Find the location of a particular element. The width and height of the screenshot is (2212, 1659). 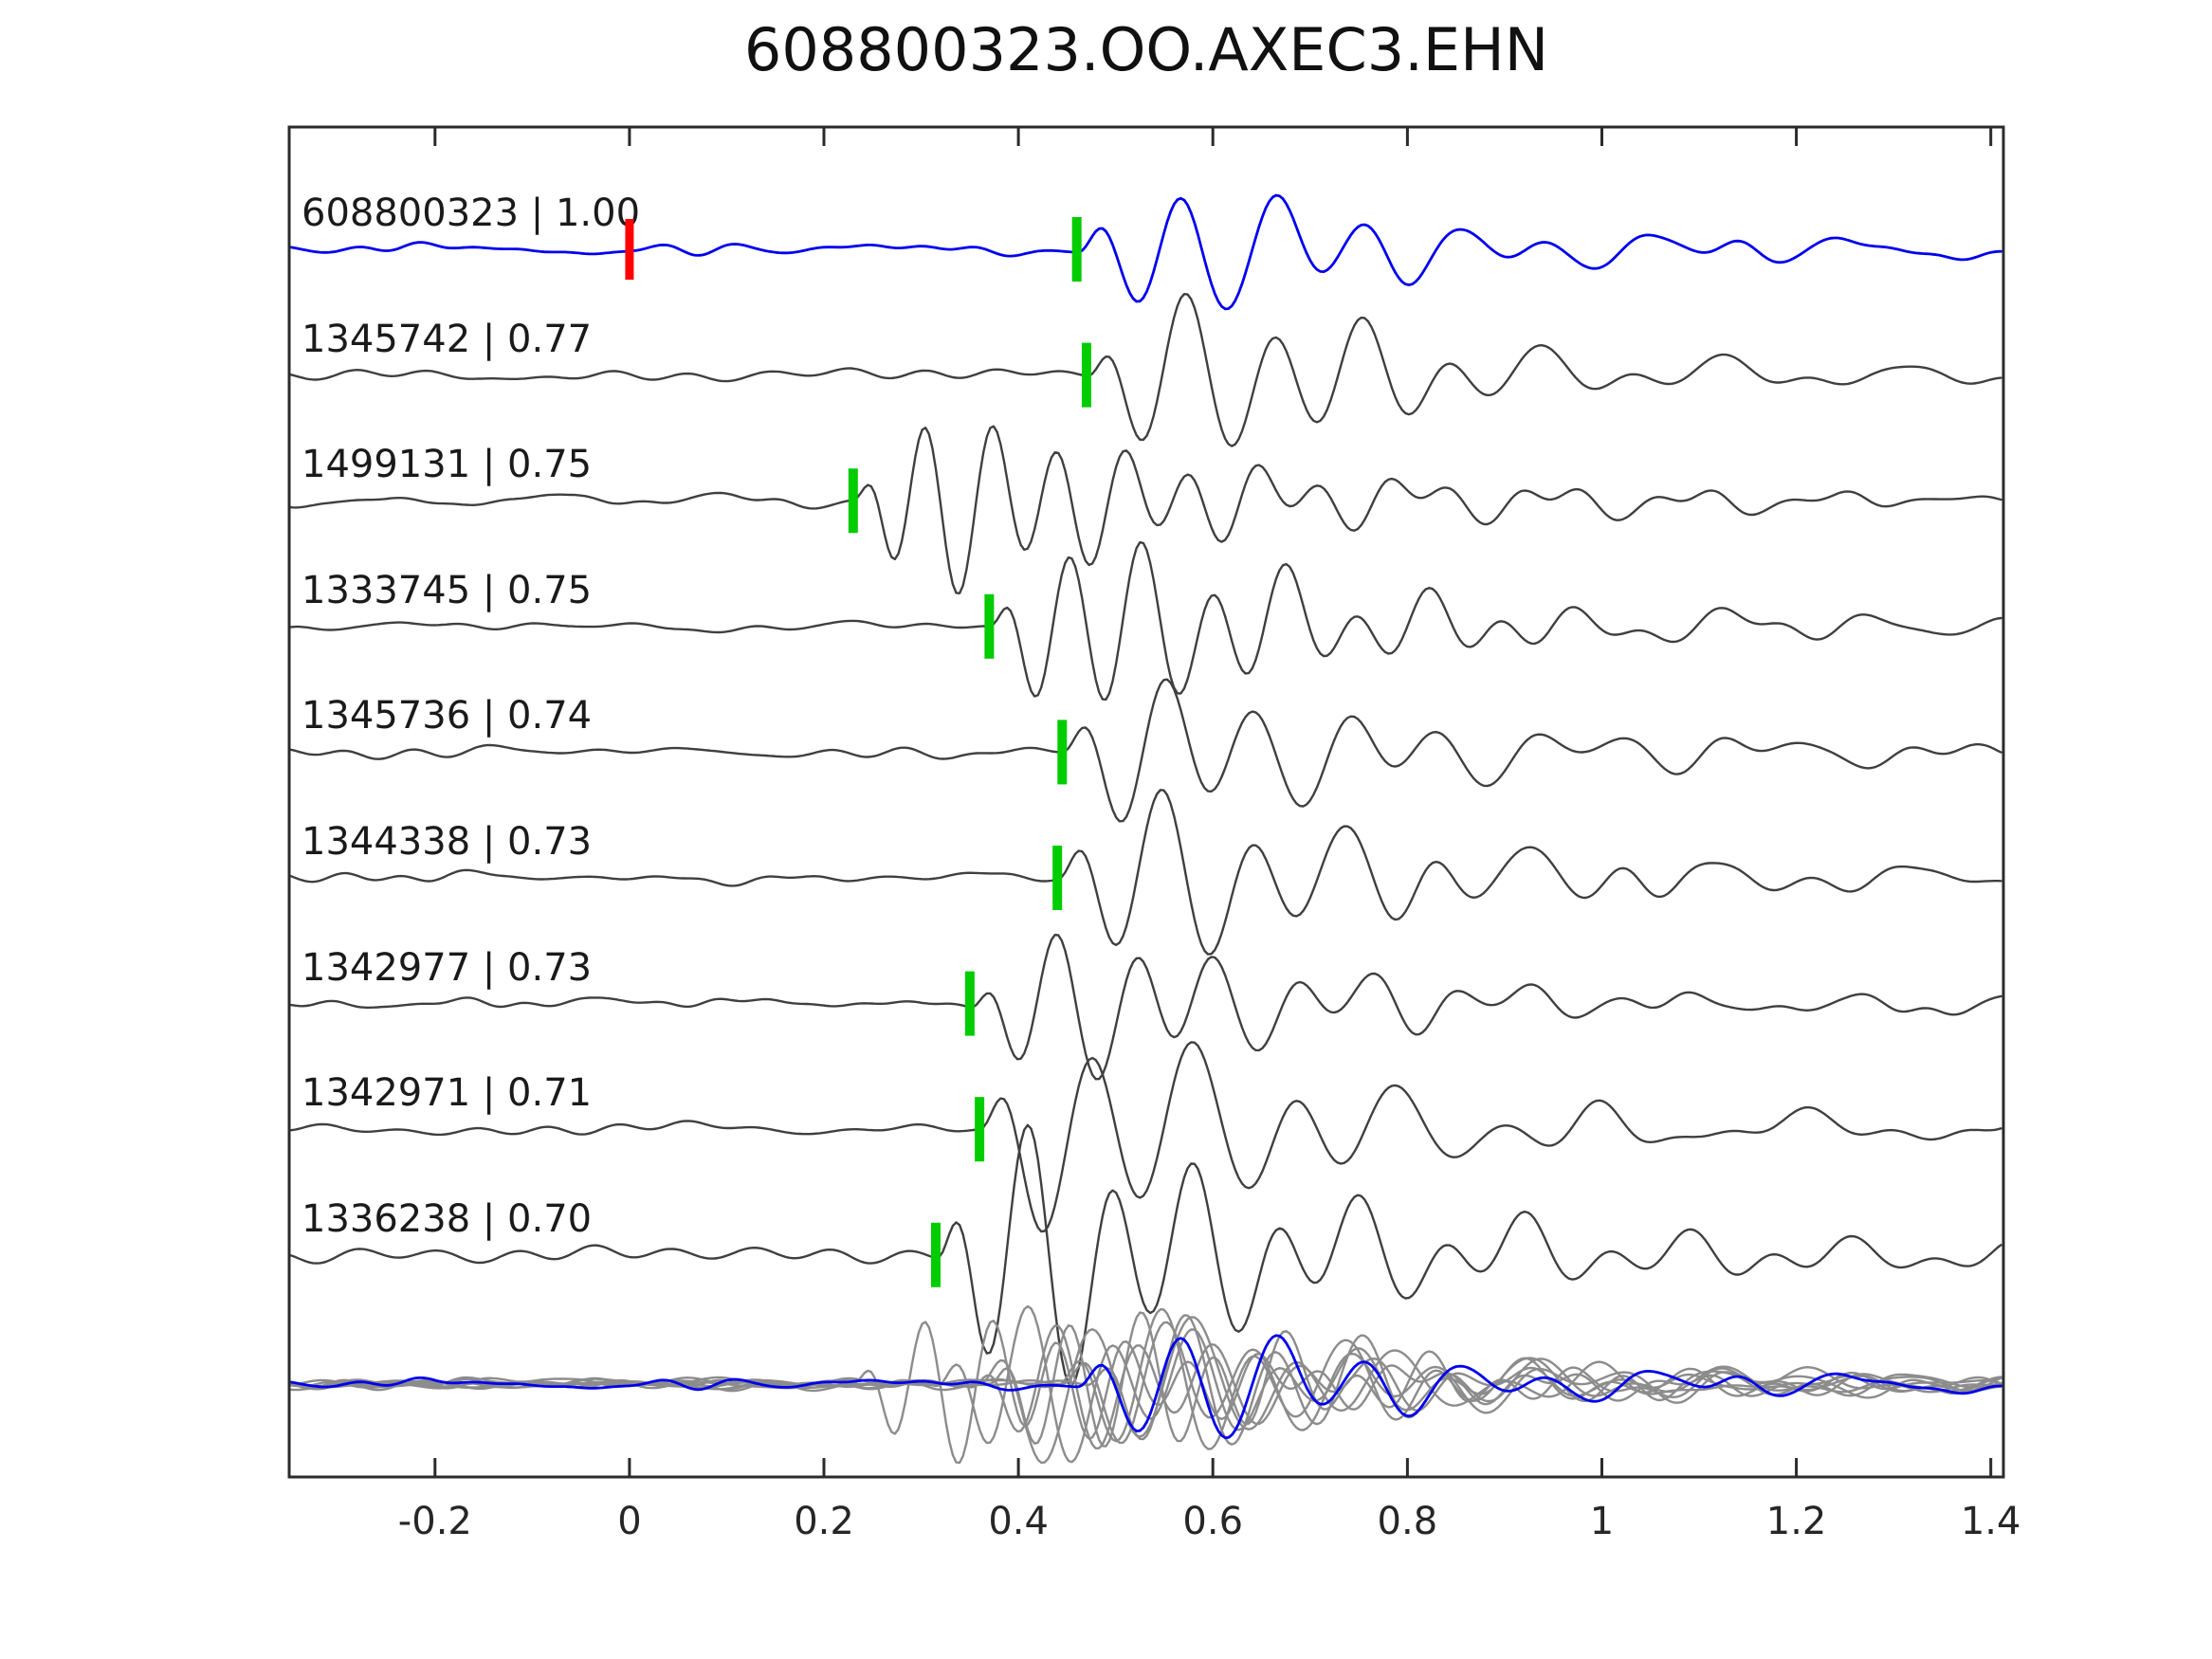

trace-label-1342971: 1342971 | 0.71 is located at coordinates (447, 1093).